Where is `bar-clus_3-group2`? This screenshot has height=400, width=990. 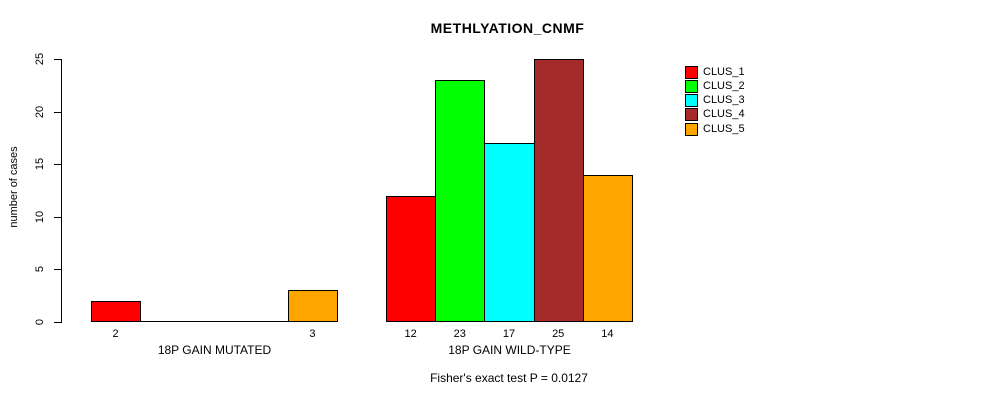
bar-clus_3-group2 is located at coordinates (509, 232).